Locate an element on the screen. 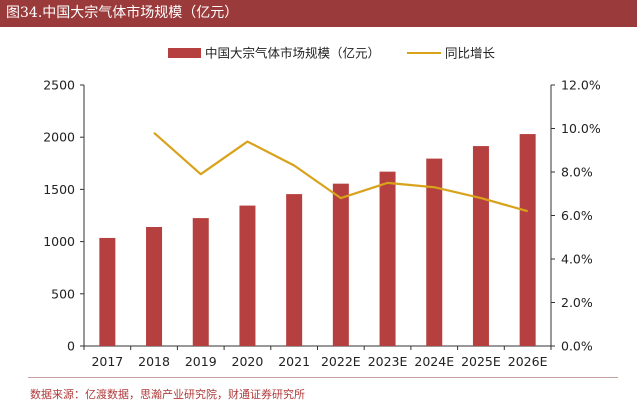 The height and width of the screenshot is (411, 637). x-tick-label: 2020 is located at coordinates (248, 361).